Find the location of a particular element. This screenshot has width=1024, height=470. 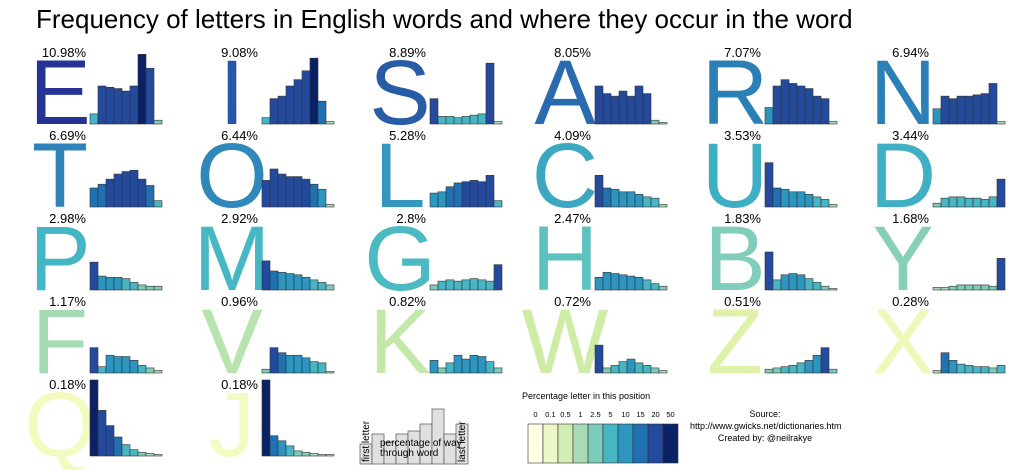

percentage-label-a: 8.05% is located at coordinates (572, 52).